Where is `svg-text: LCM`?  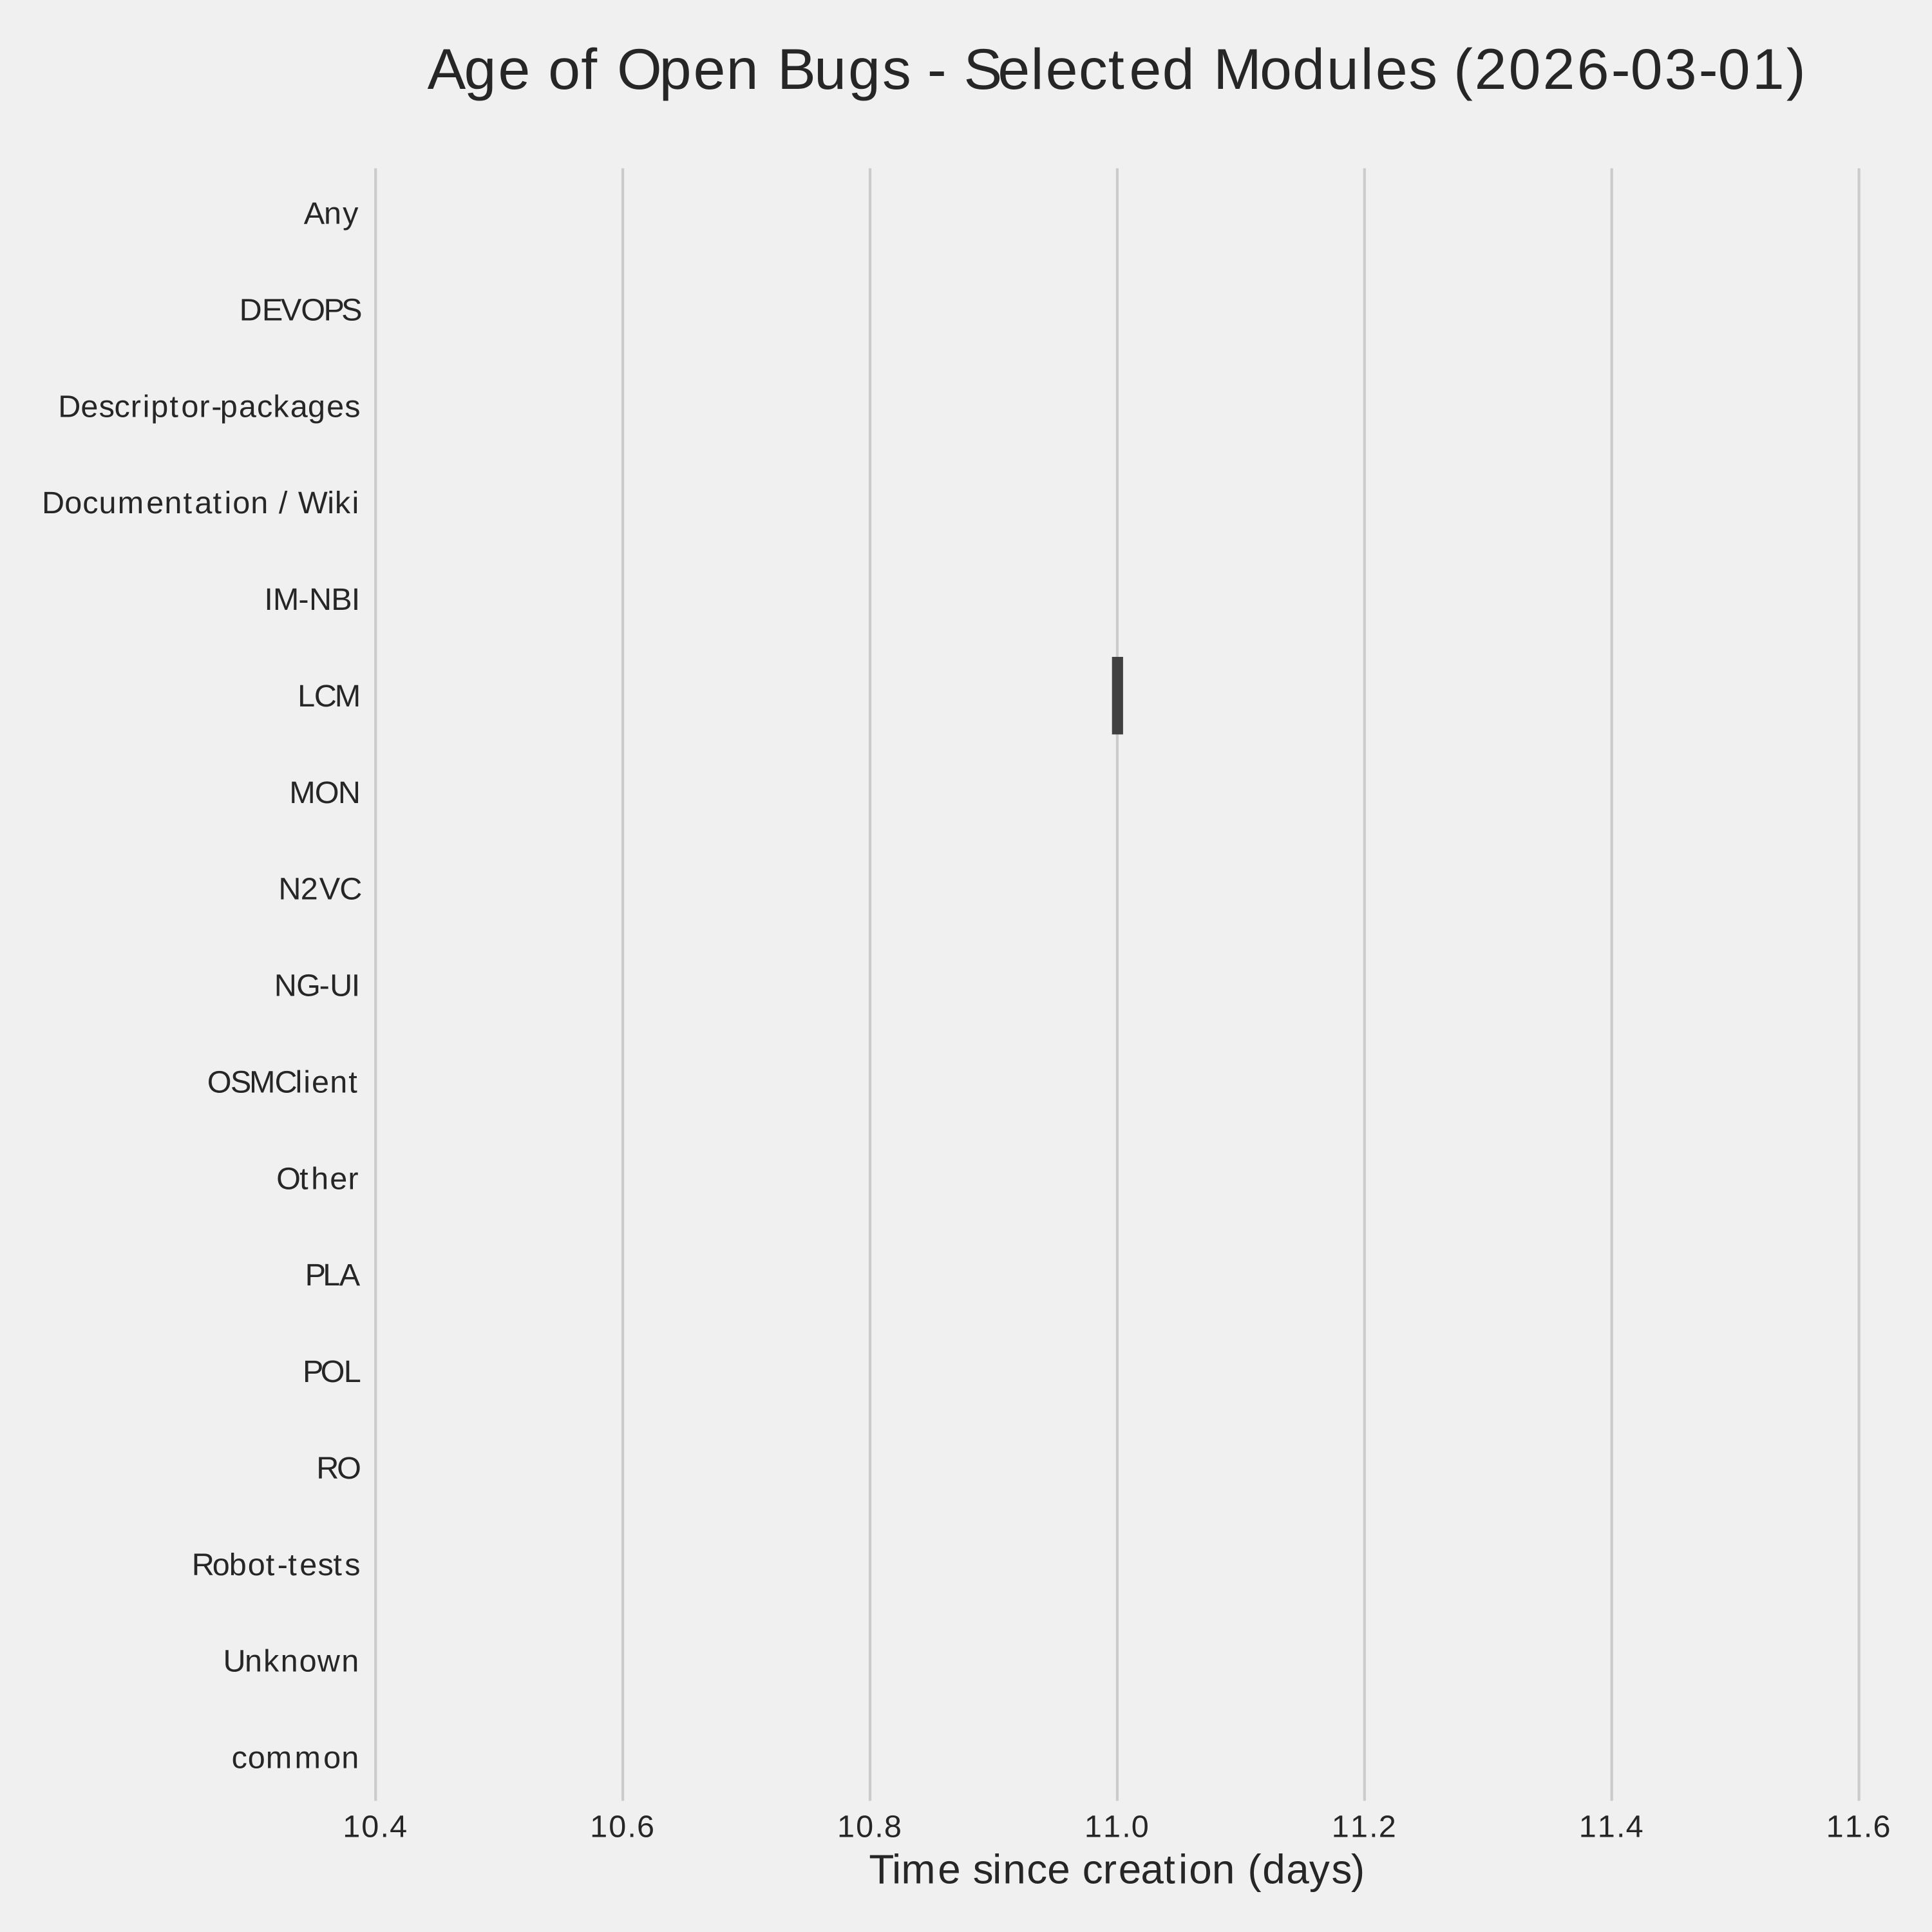
svg-text: LCM is located at coordinates (329, 696).